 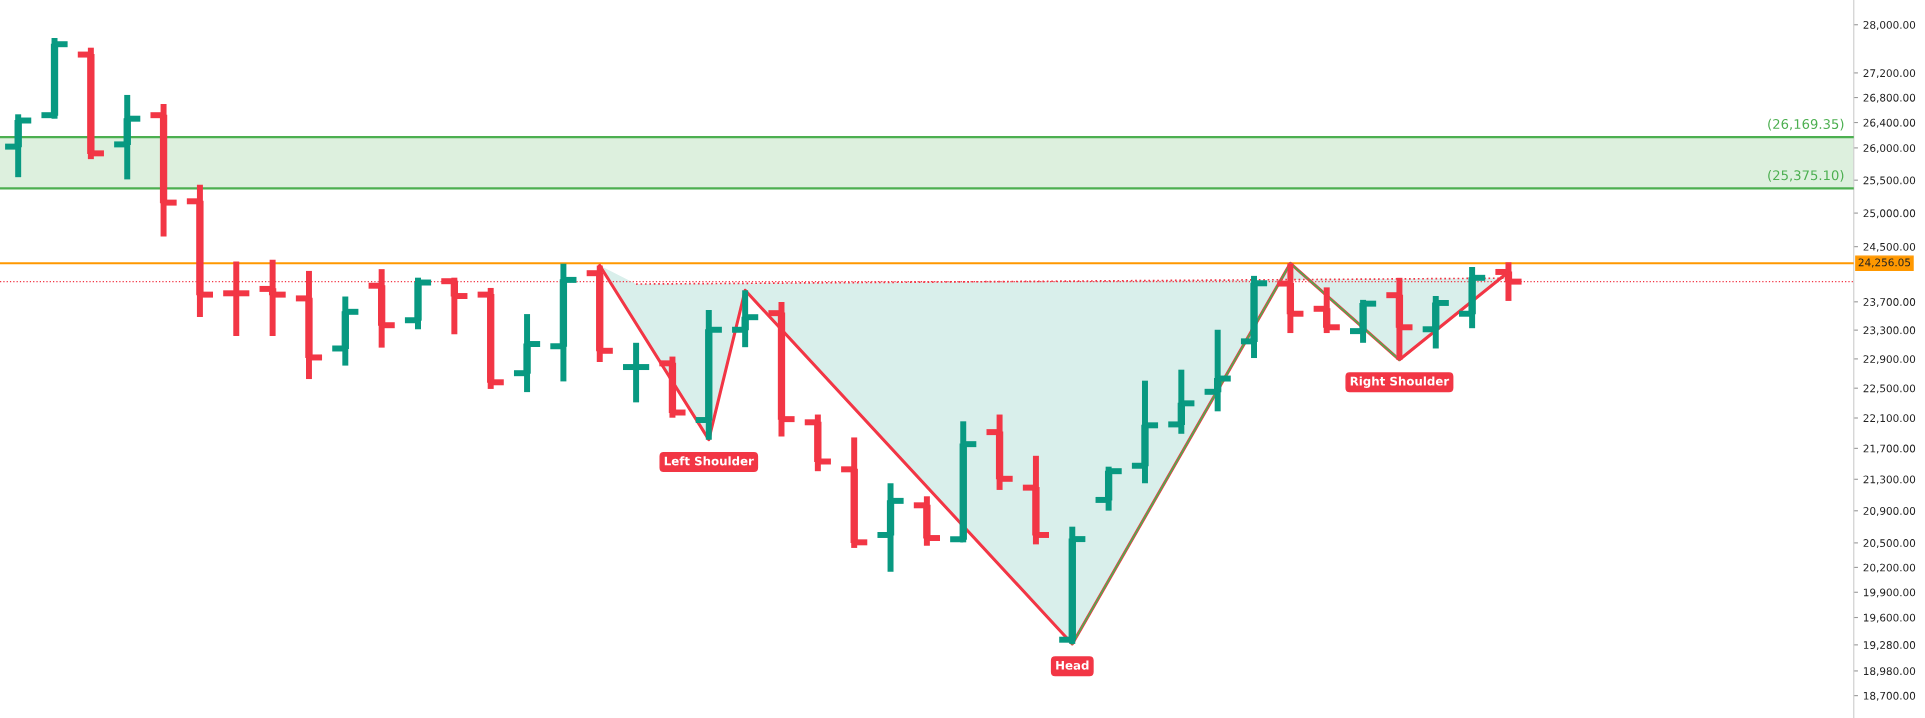 What do you see at coordinates (1889, 593) in the screenshot?
I see `y-tick-label: 19,900.00` at bounding box center [1889, 593].